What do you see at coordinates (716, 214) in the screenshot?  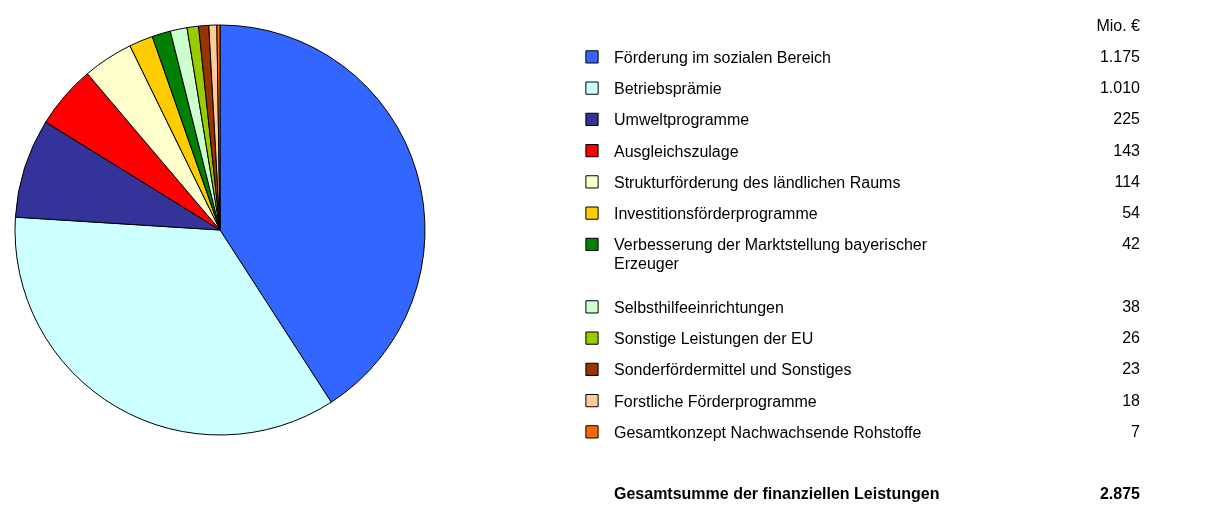 I see `legend-label: Investitionsförderprogramme` at bounding box center [716, 214].